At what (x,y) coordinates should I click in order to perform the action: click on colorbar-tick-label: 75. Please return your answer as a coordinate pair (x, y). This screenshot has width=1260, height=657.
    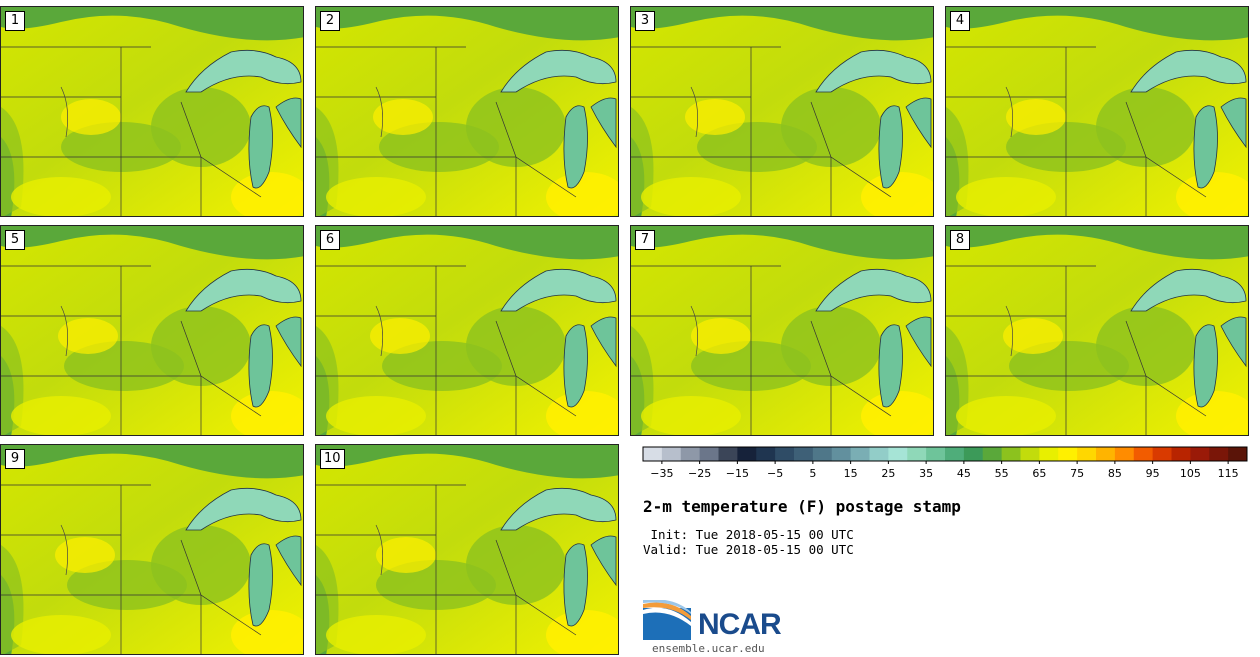
    Looking at the image, I should click on (1077, 473).